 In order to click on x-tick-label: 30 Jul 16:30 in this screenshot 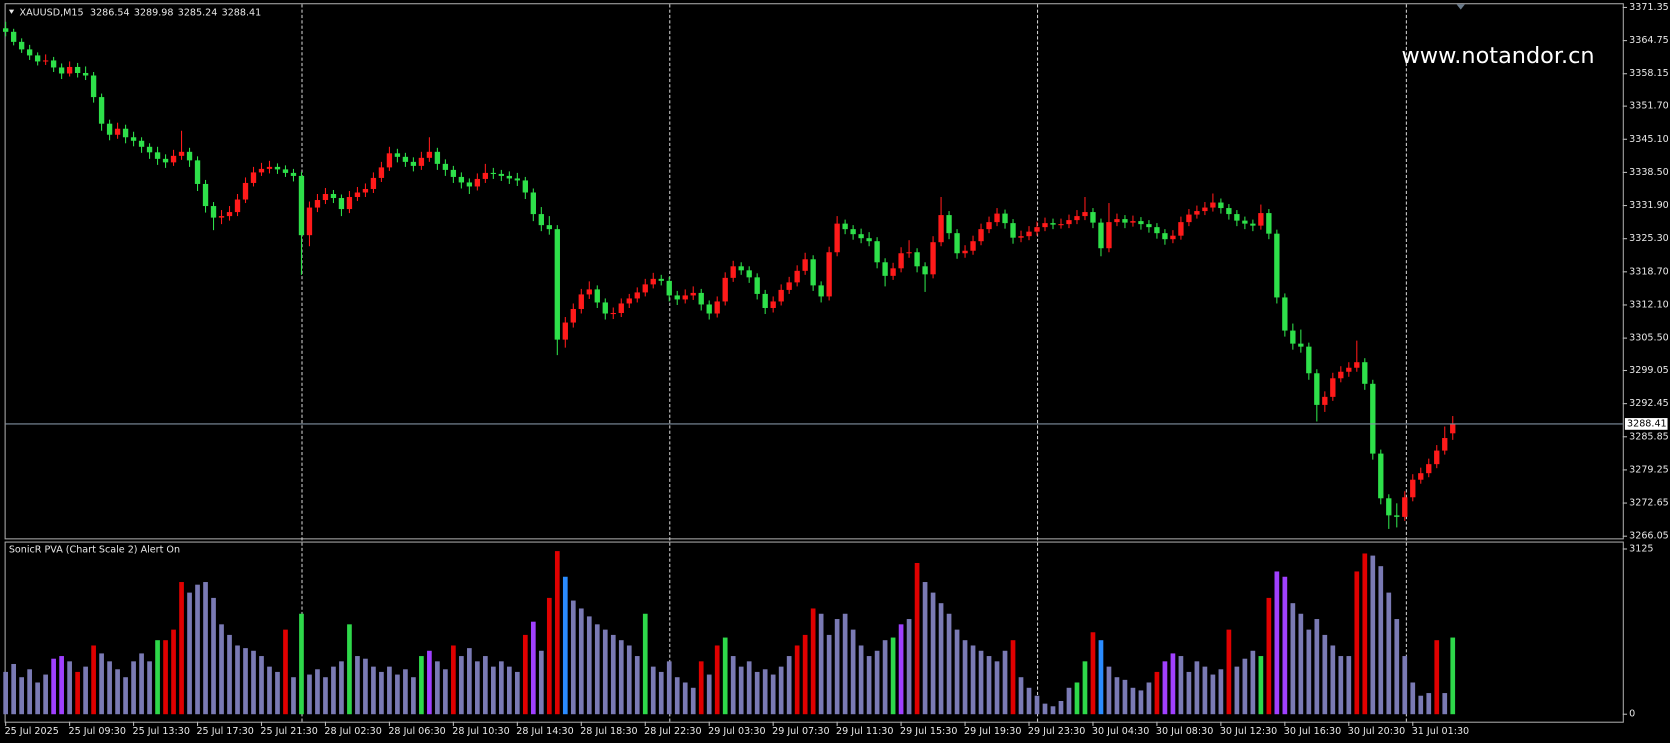, I will do `click(1312, 731)`.